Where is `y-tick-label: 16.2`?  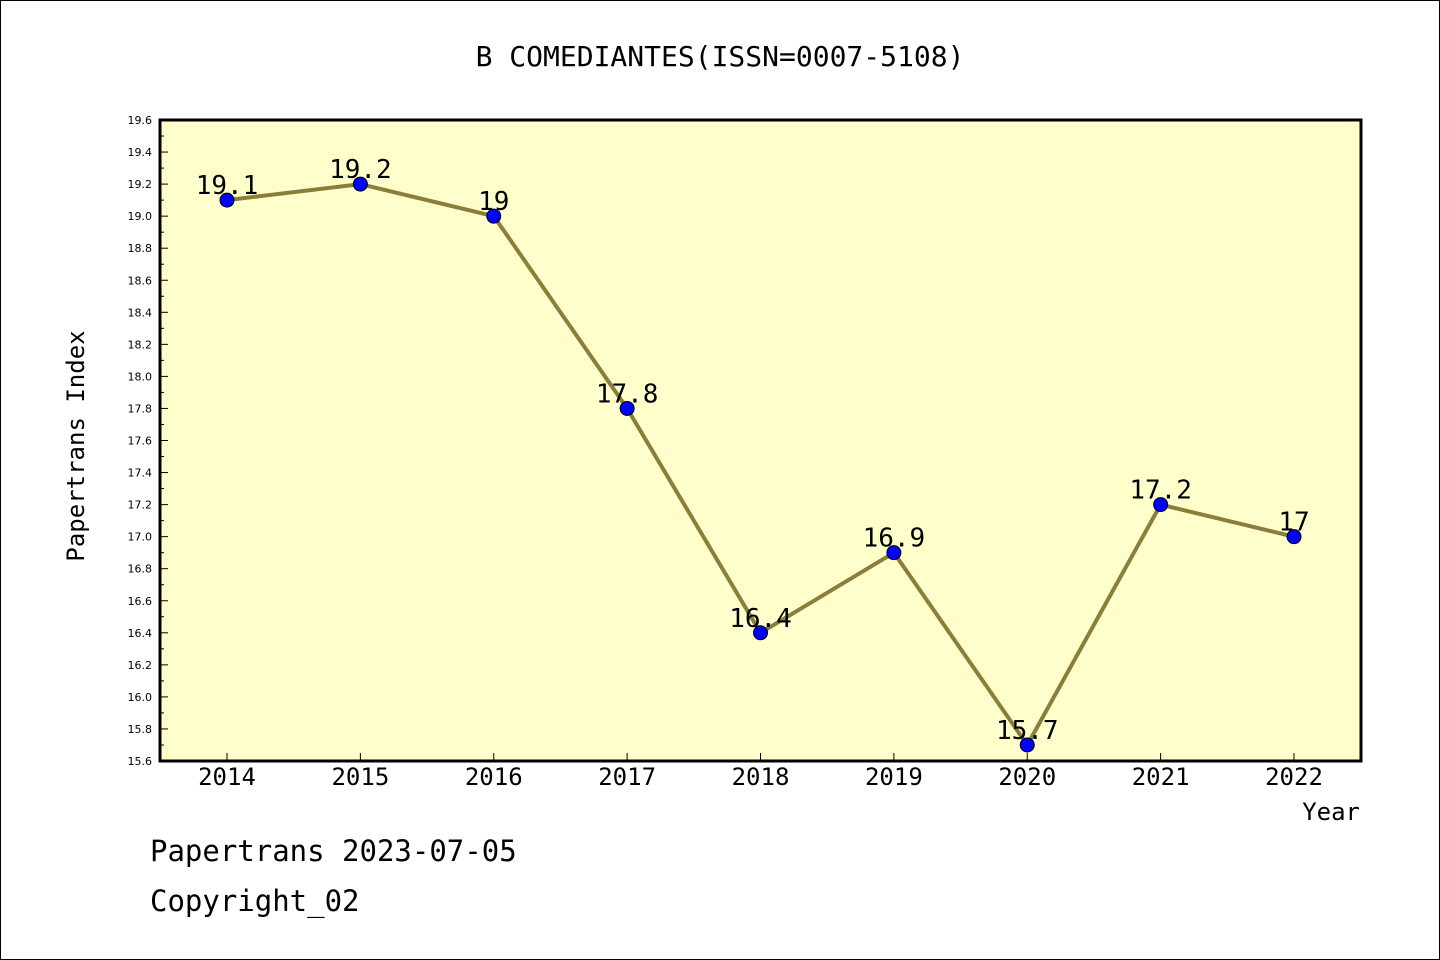 y-tick-label: 16.2 is located at coordinates (140, 665).